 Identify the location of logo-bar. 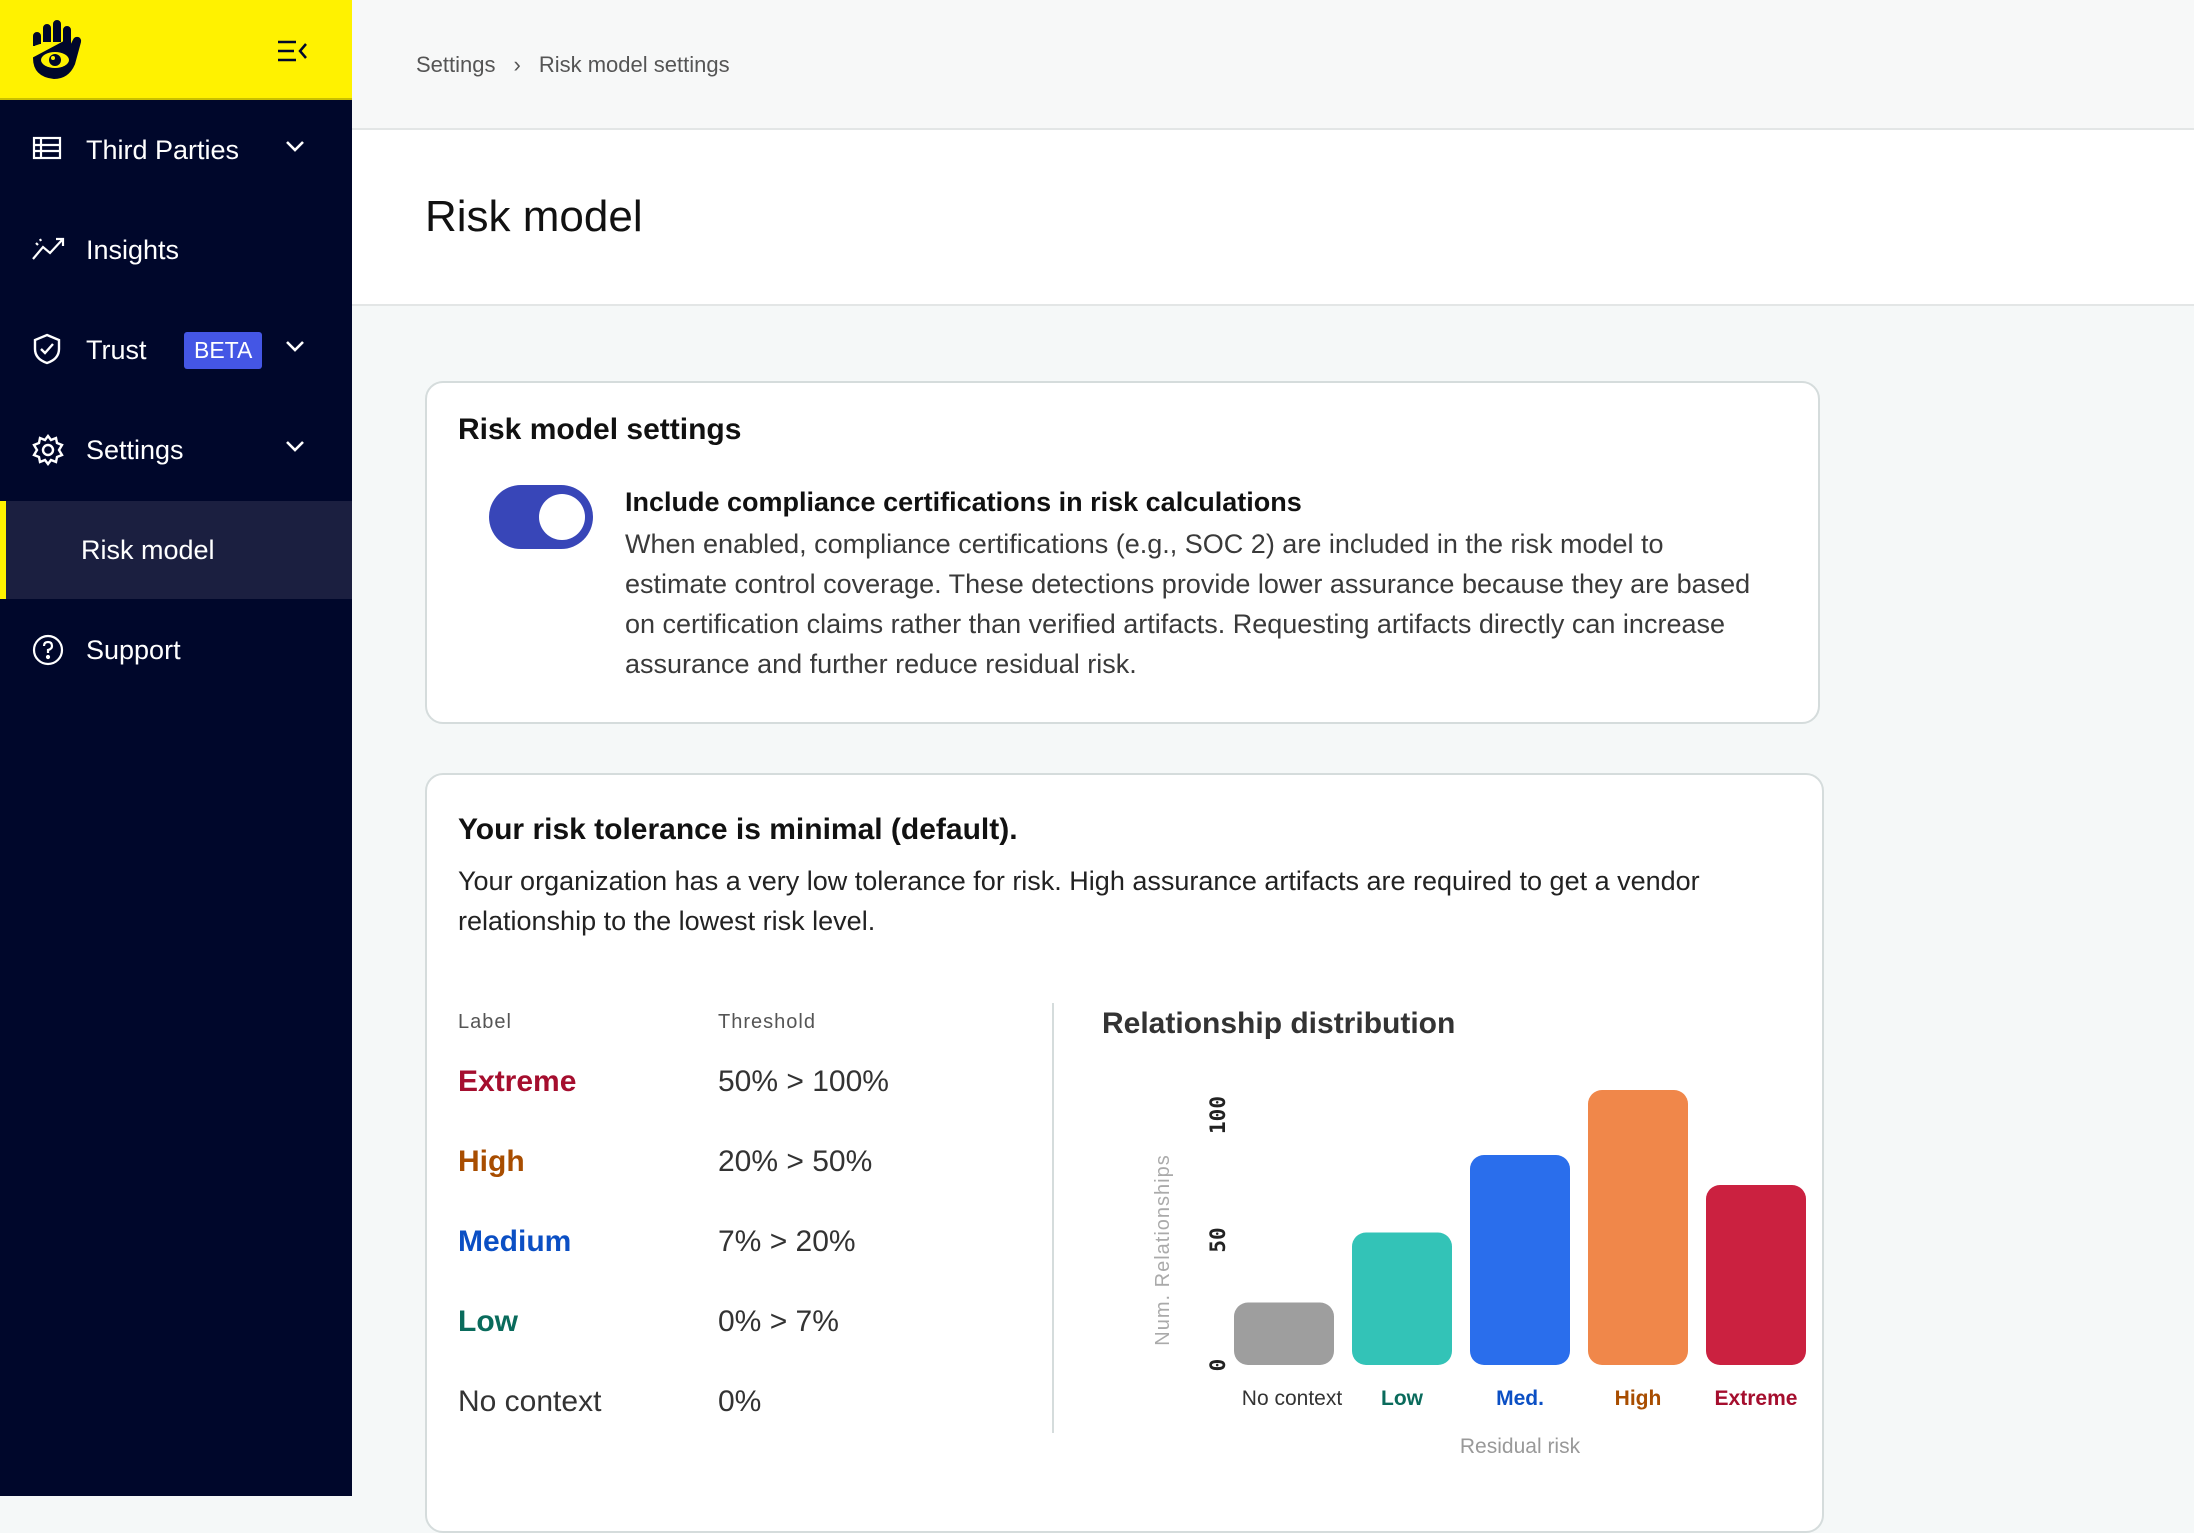
(176, 50).